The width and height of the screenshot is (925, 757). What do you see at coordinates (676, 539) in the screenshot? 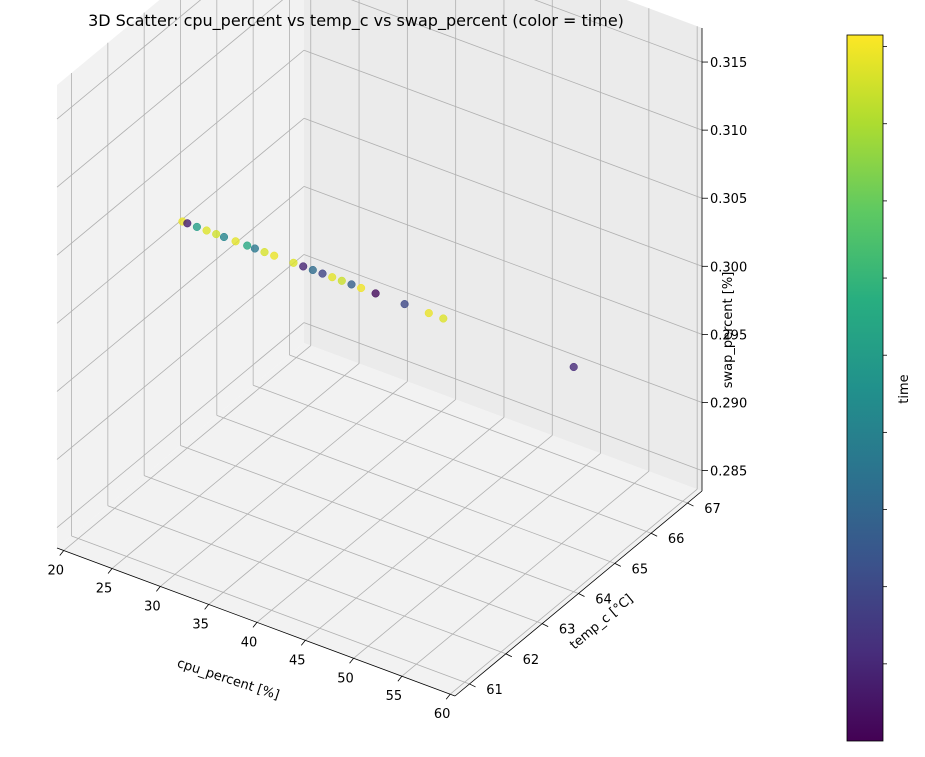
I see `y-tick-label: 66` at bounding box center [676, 539].